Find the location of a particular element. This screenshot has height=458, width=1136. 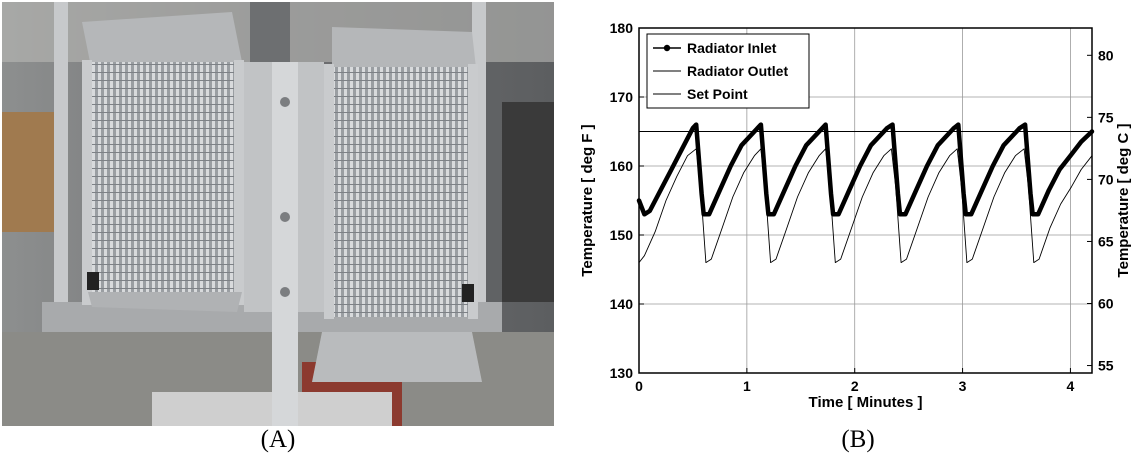

y-axis-label: Temperature [ deg F ] is located at coordinates (587, 200).